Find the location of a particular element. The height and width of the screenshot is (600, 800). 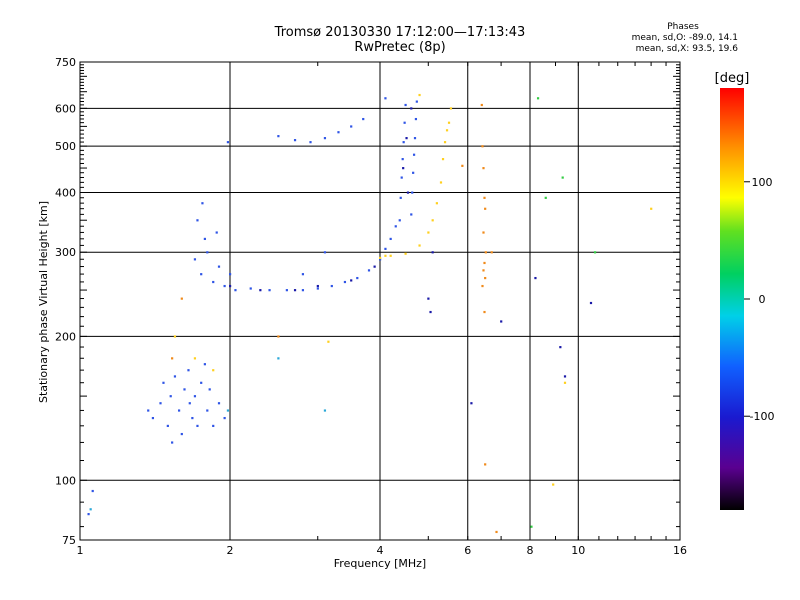

y-tick-label: 600 is located at coordinates (65, 108).